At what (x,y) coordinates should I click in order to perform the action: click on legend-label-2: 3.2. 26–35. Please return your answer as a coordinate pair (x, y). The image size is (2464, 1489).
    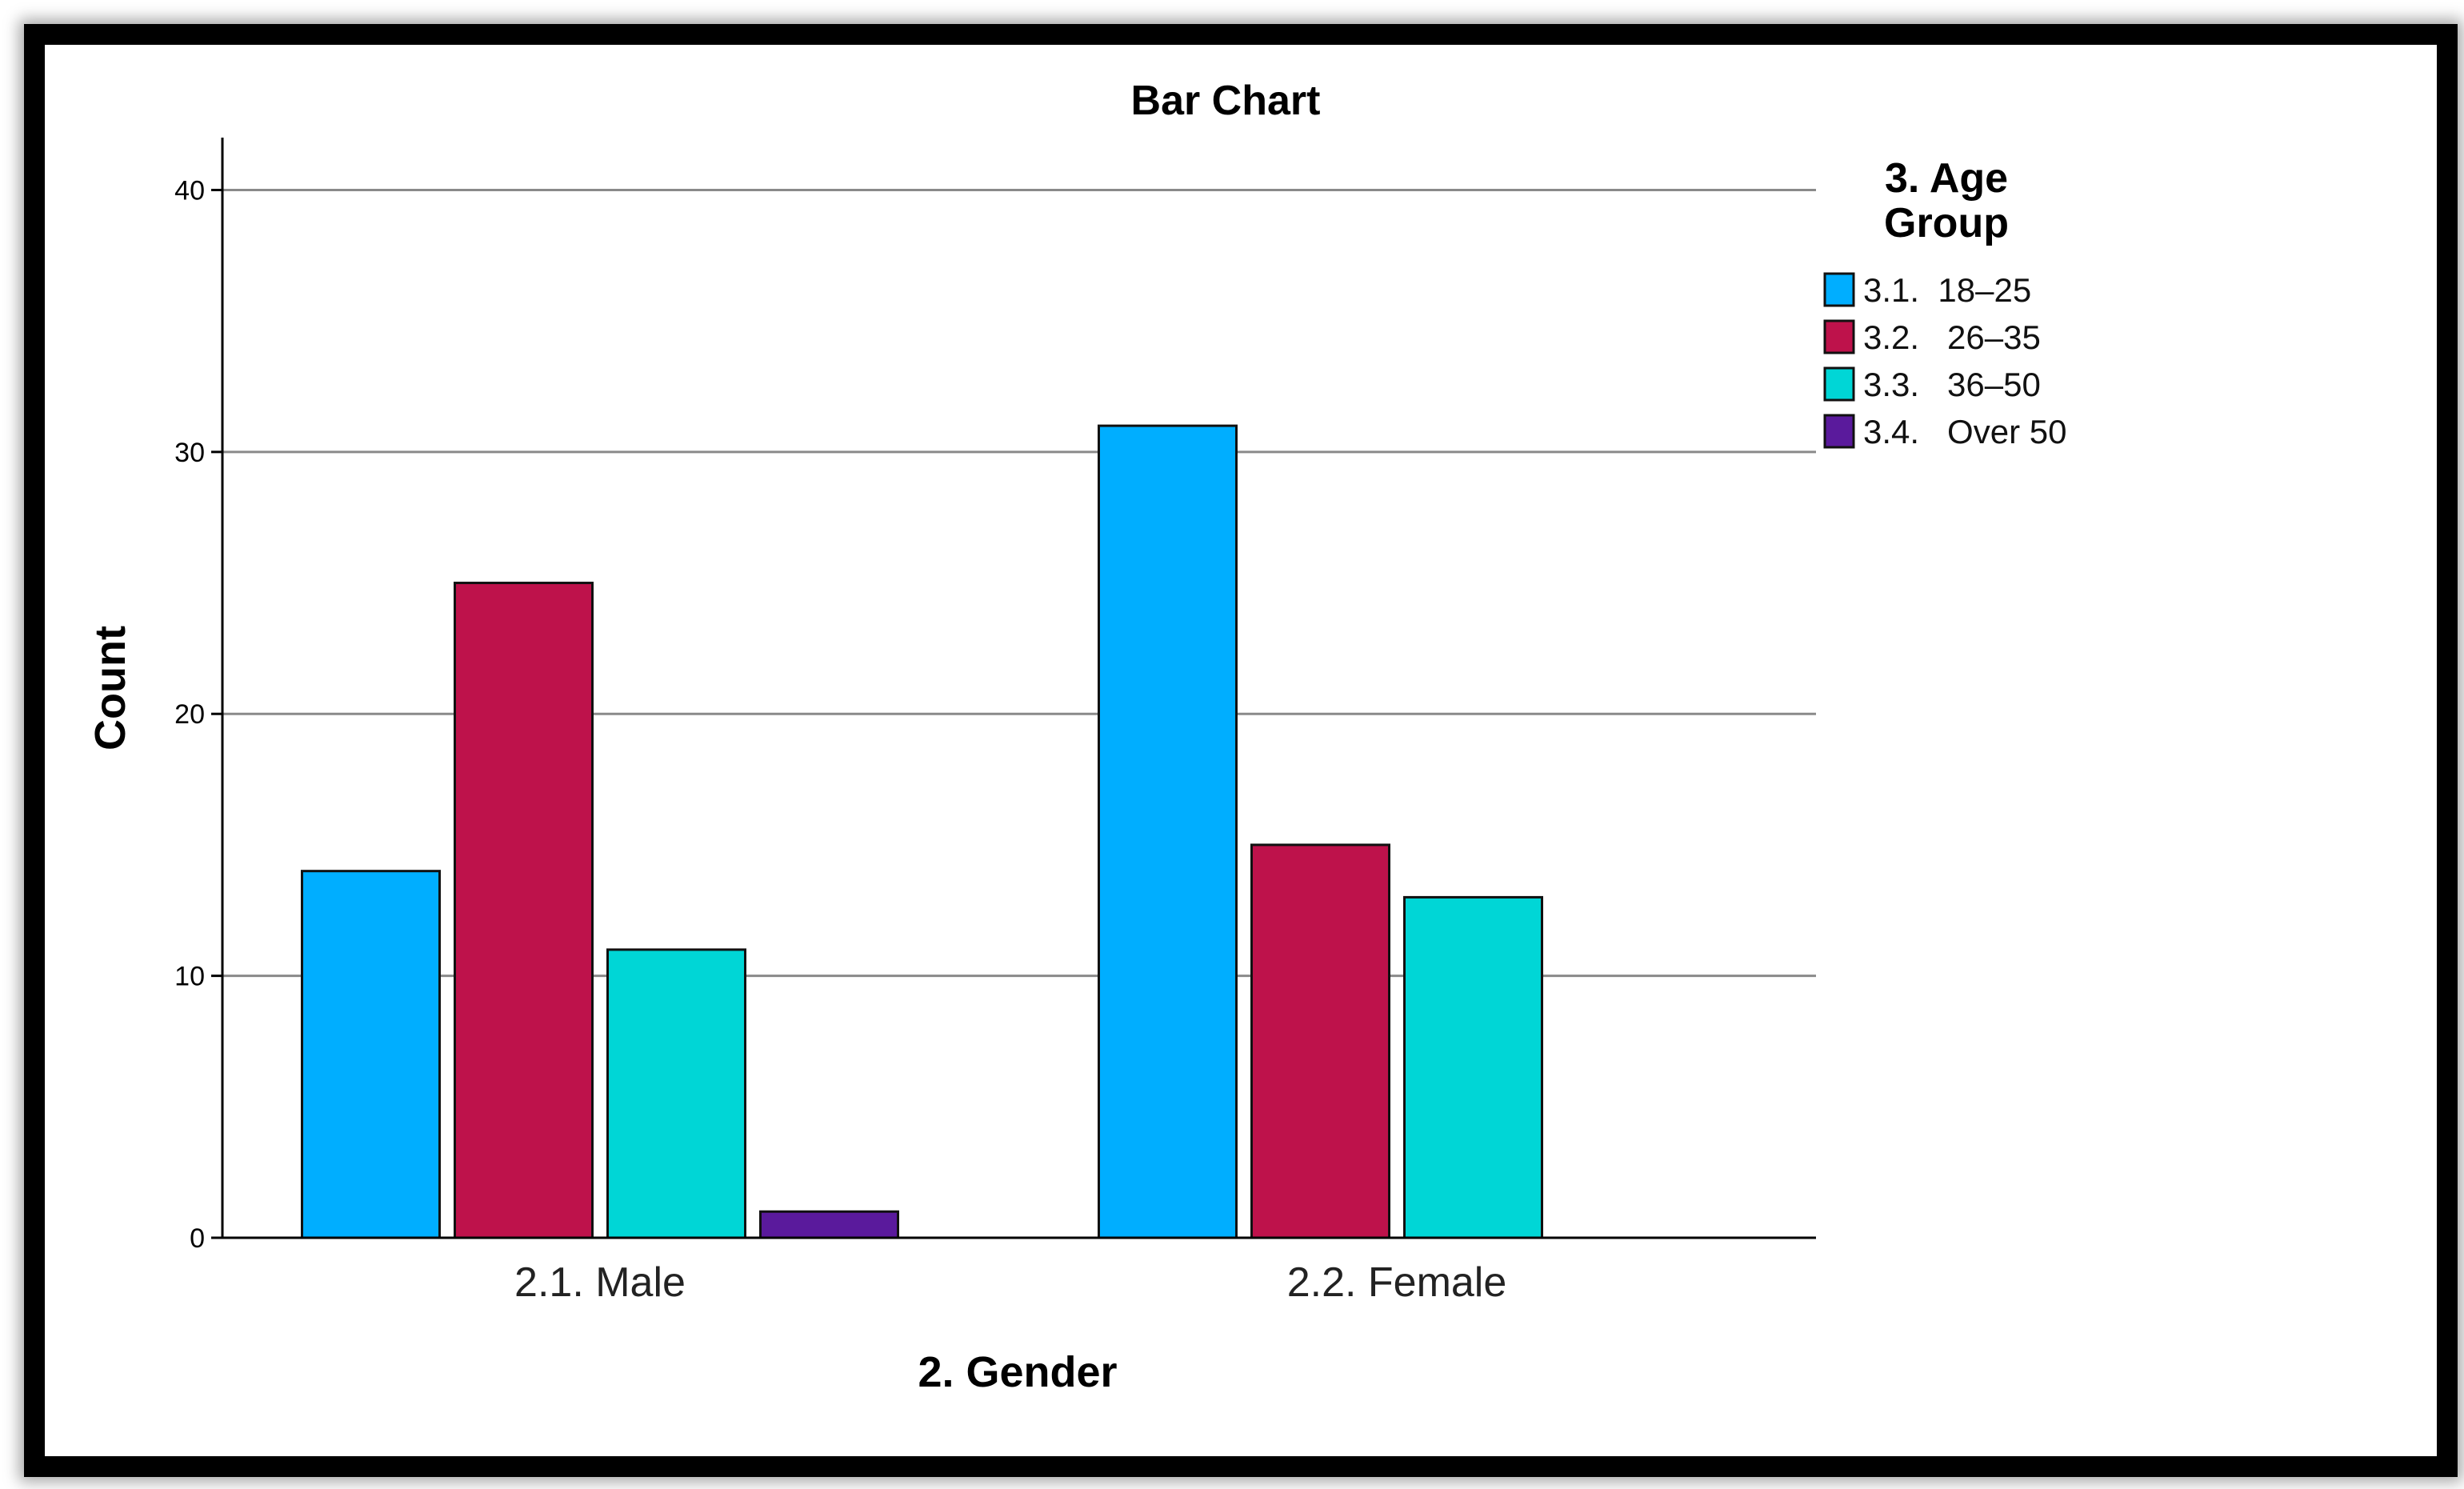
    Looking at the image, I should click on (1952, 337).